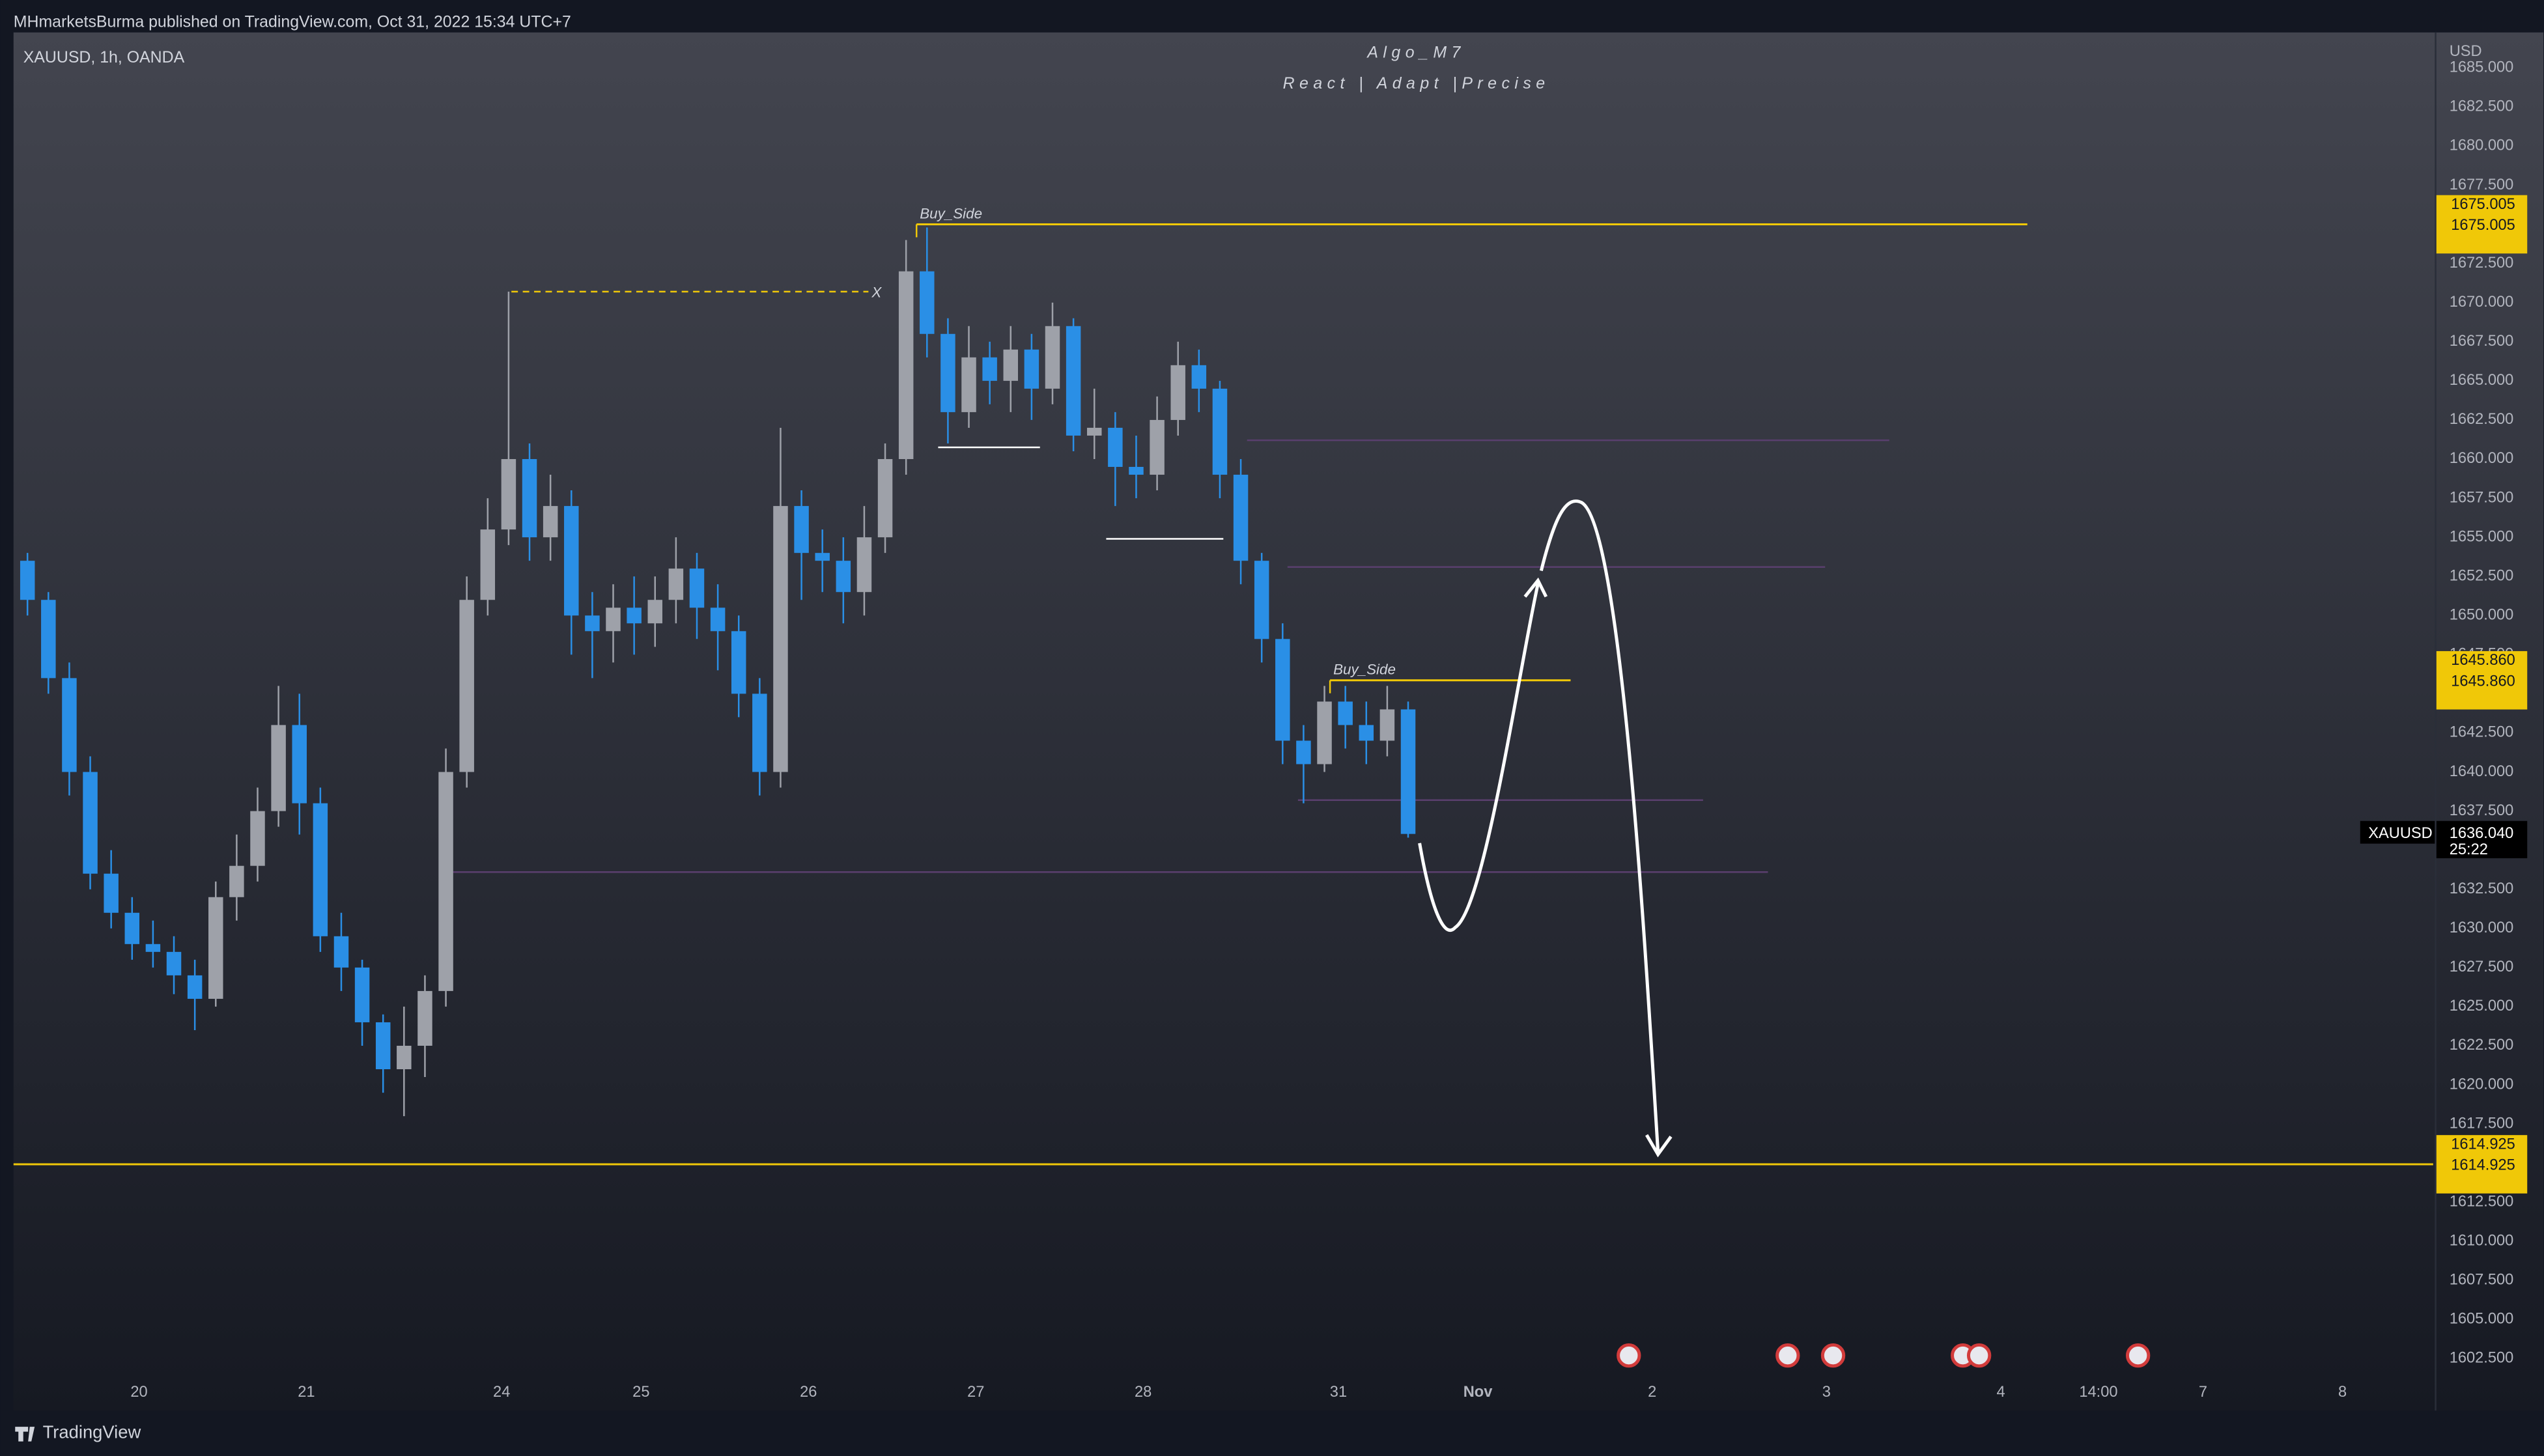 This screenshot has width=2544, height=1456. Describe the element at coordinates (2469, 850) in the screenshot. I see `countdown: 25:22` at that location.